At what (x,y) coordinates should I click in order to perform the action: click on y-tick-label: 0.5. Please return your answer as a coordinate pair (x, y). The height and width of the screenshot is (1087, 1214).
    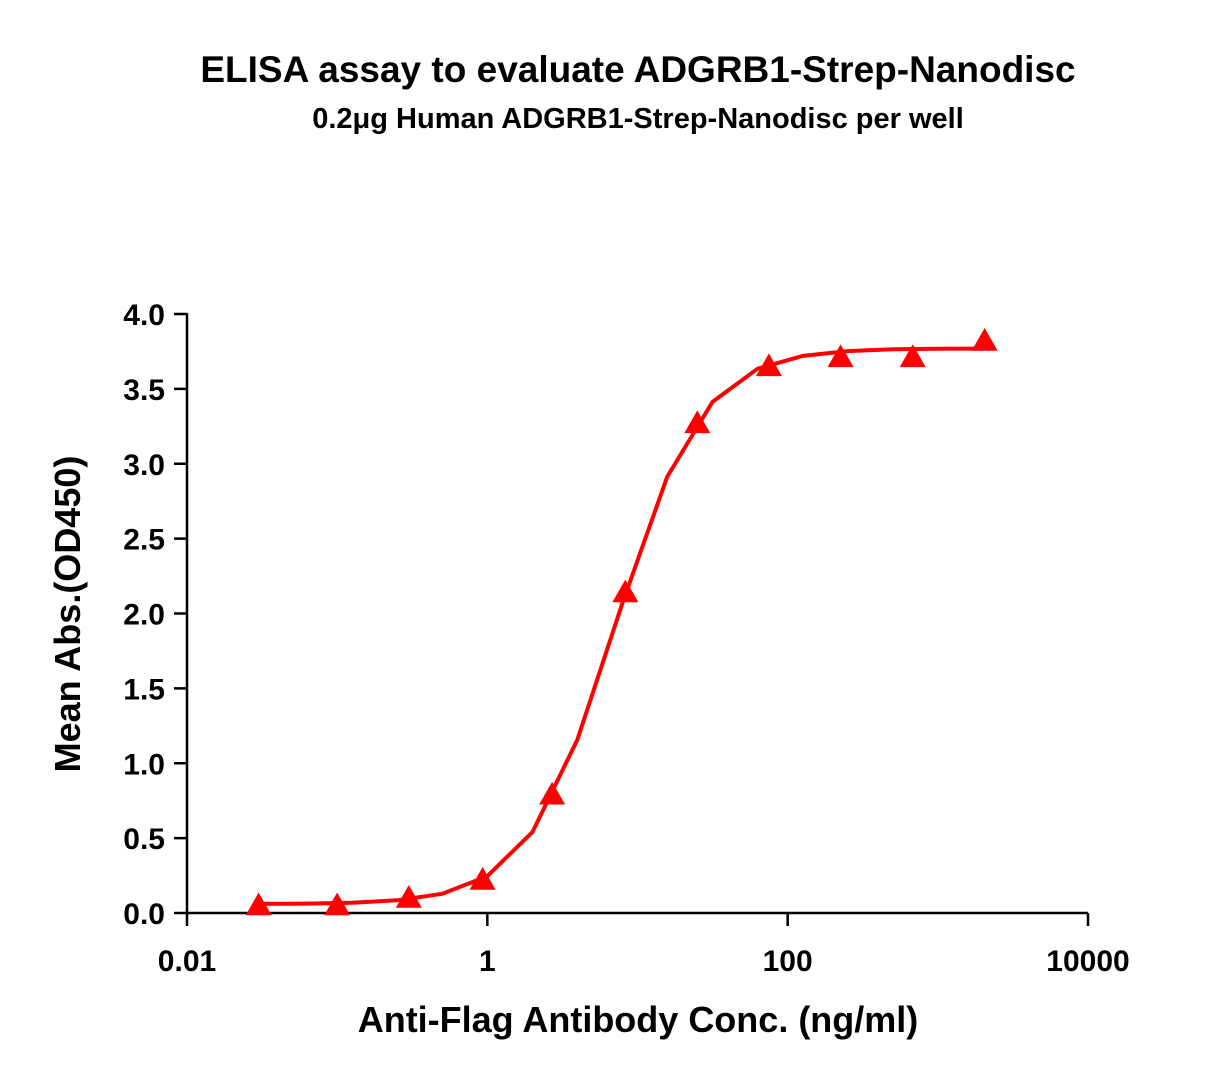
    Looking at the image, I should click on (144, 839).